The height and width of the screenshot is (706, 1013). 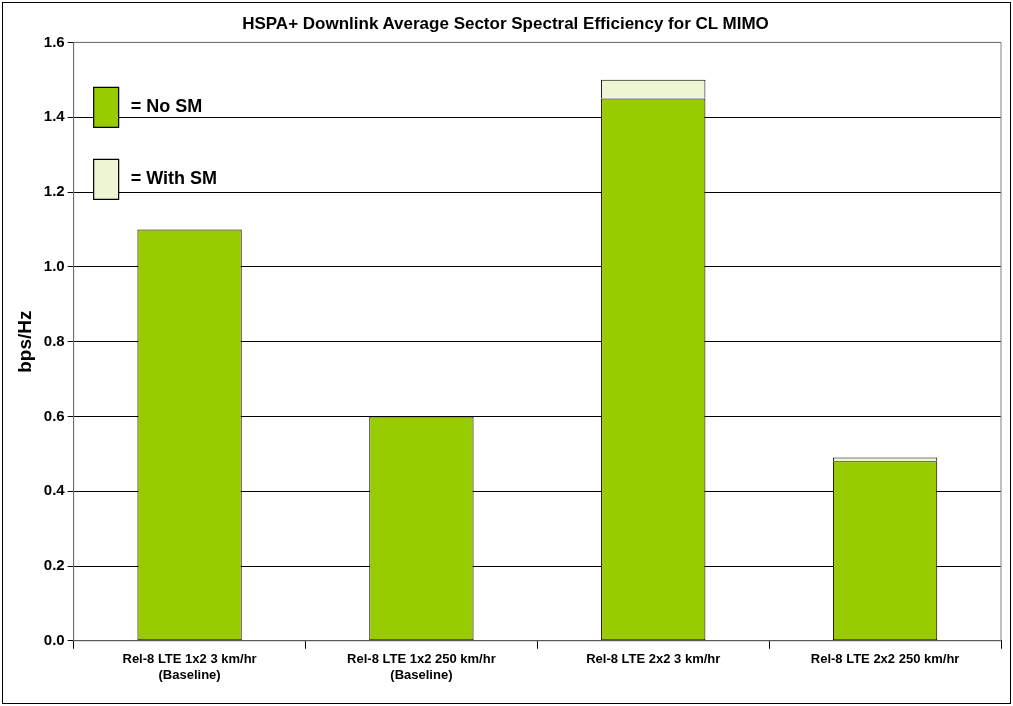 What do you see at coordinates (54, 265) in the screenshot?
I see `y-tick-label: 1.0` at bounding box center [54, 265].